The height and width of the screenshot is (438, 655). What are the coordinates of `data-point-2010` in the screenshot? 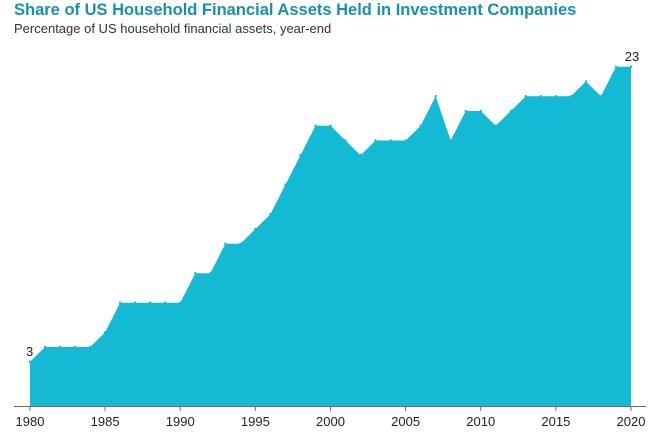 It's located at (480, 111).